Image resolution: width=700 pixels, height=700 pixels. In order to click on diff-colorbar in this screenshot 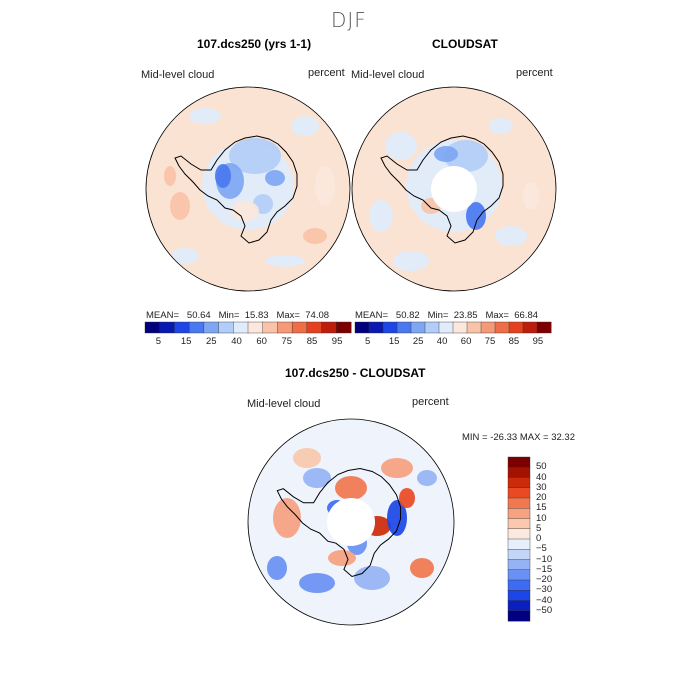, I will do `click(519, 539)`.